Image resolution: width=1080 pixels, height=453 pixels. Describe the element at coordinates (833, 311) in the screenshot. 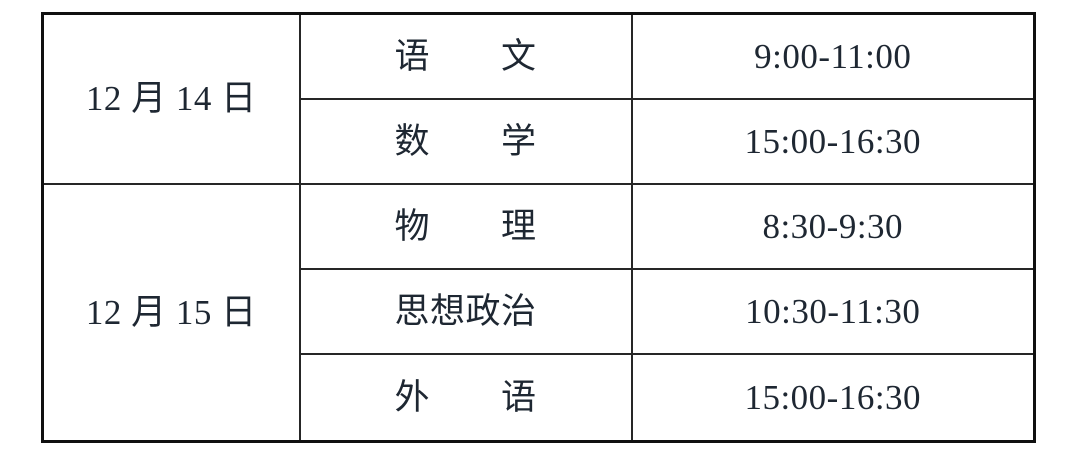

I see `time-cell-politics: 10:30-11:30` at that location.